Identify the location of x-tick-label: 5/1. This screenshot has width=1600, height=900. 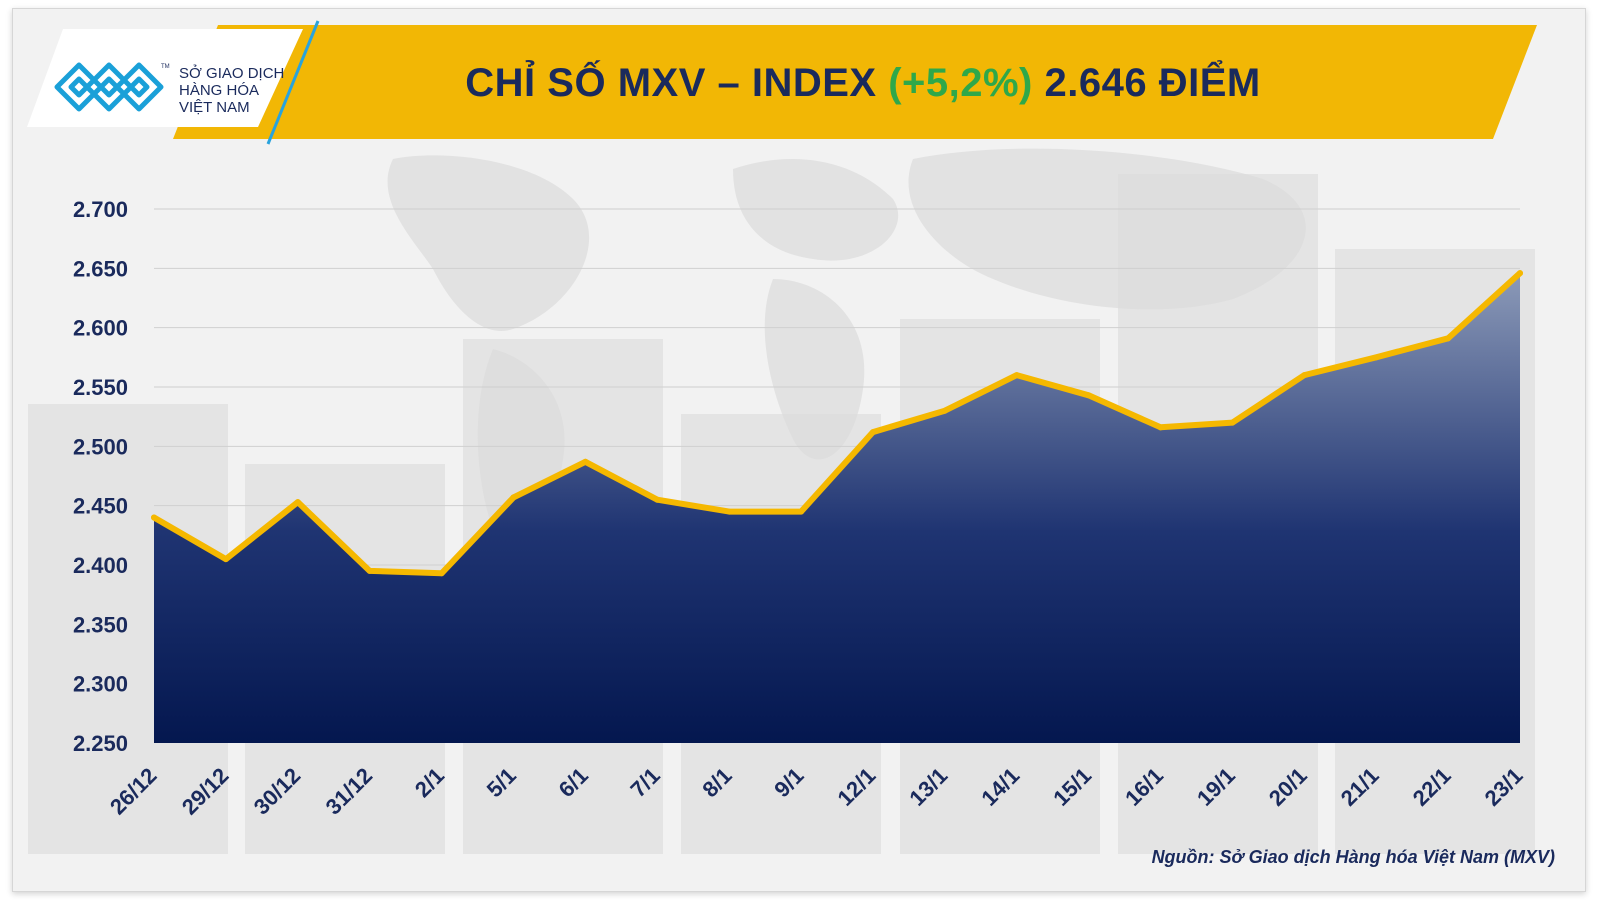
(501, 782).